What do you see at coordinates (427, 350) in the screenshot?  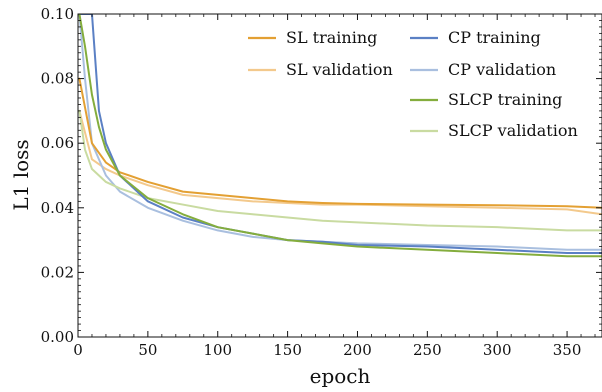 I see `x-tick-label: 250` at bounding box center [427, 350].